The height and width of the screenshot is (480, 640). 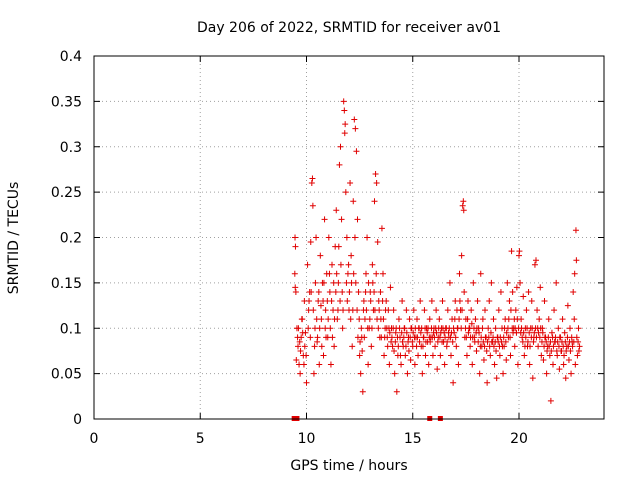 I want to click on y-tick-label: 0.3, so click(x=71, y=148).